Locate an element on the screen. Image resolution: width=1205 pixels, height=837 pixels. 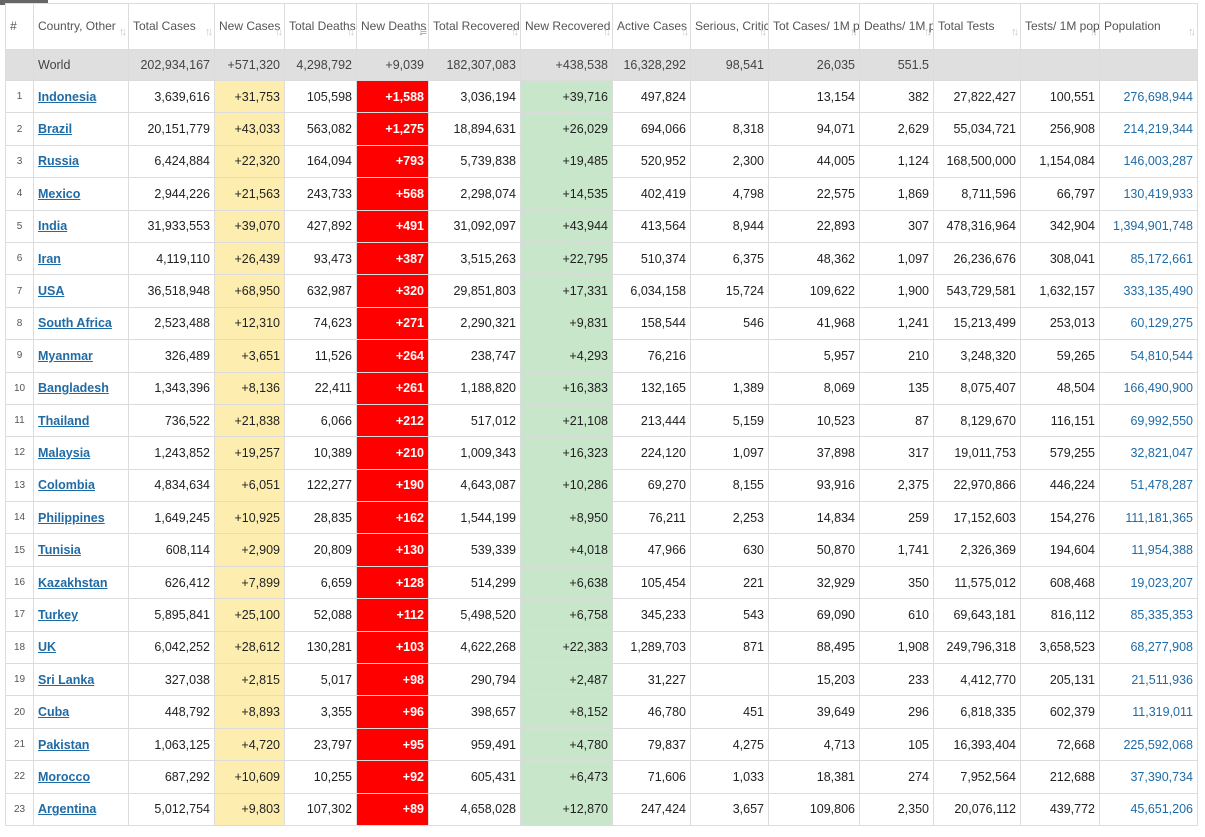
cell-deaths-per-1m: 210 is located at coordinates (896, 356).